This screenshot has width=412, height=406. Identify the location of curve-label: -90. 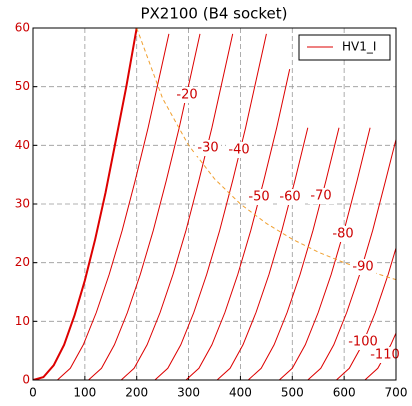
(362, 267).